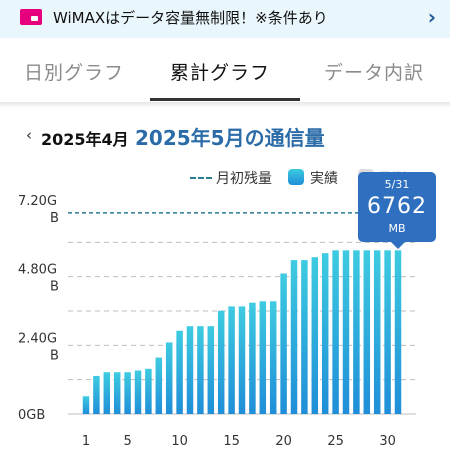 The image size is (450, 450). What do you see at coordinates (397, 206) in the screenshot?
I see `tooltip-value: 6762` at bounding box center [397, 206].